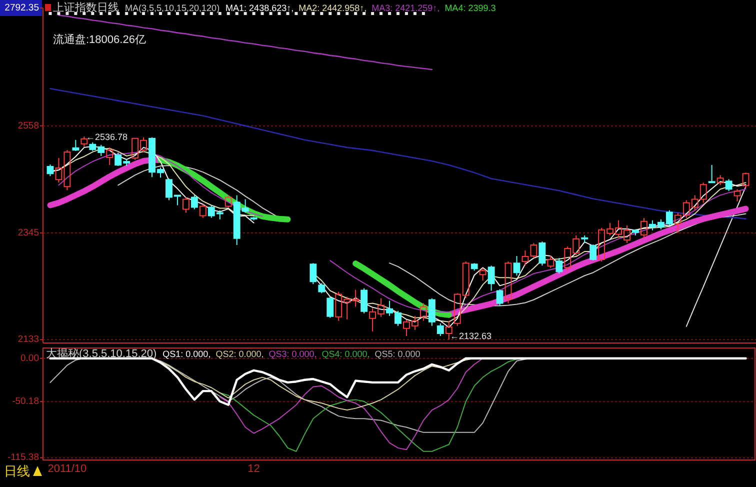  Describe the element at coordinates (471, 336) in the screenshot. I see `annotation: ←2132.63` at that location.